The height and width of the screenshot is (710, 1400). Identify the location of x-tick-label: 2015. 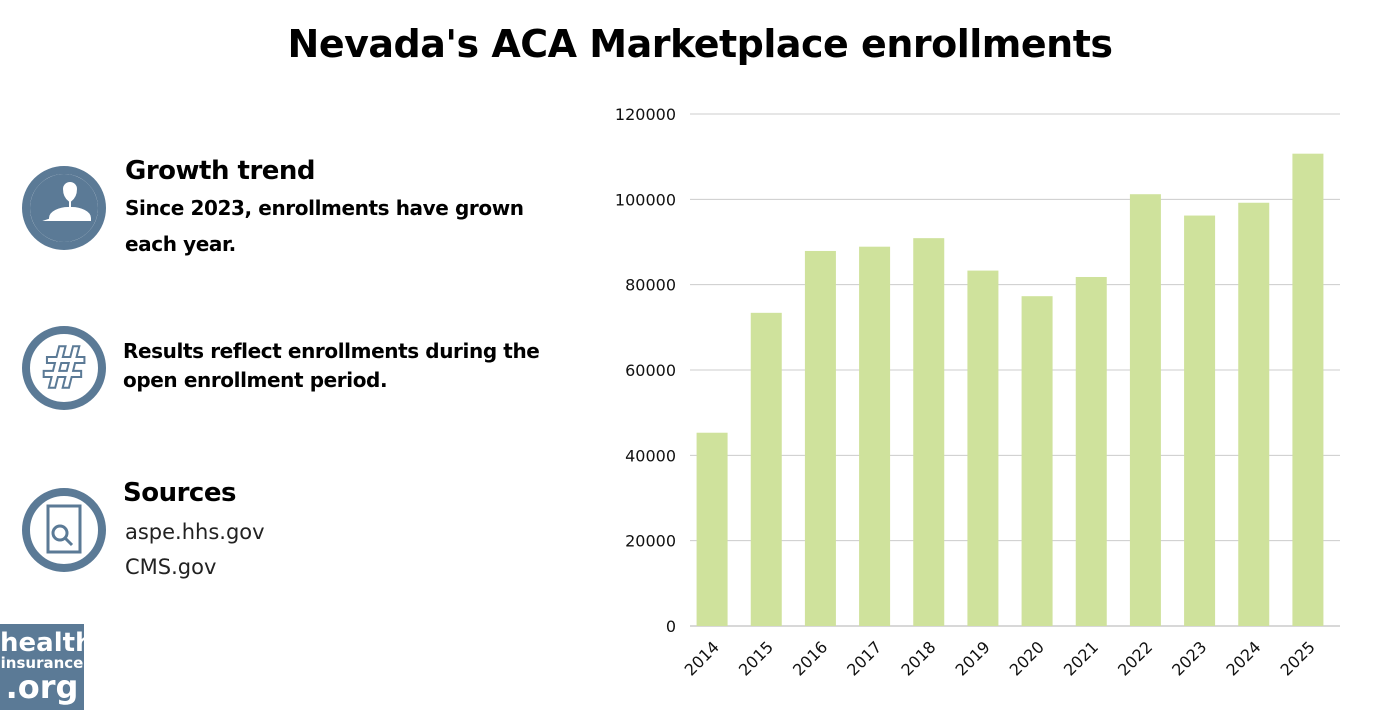
(756, 658).